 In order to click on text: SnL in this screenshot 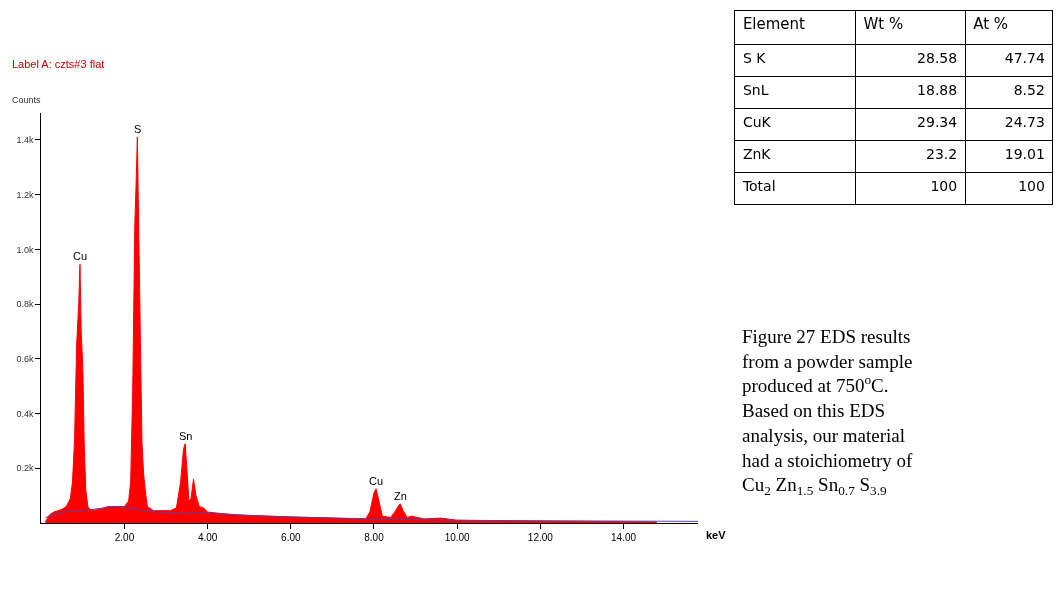, I will do `click(755, 89)`.